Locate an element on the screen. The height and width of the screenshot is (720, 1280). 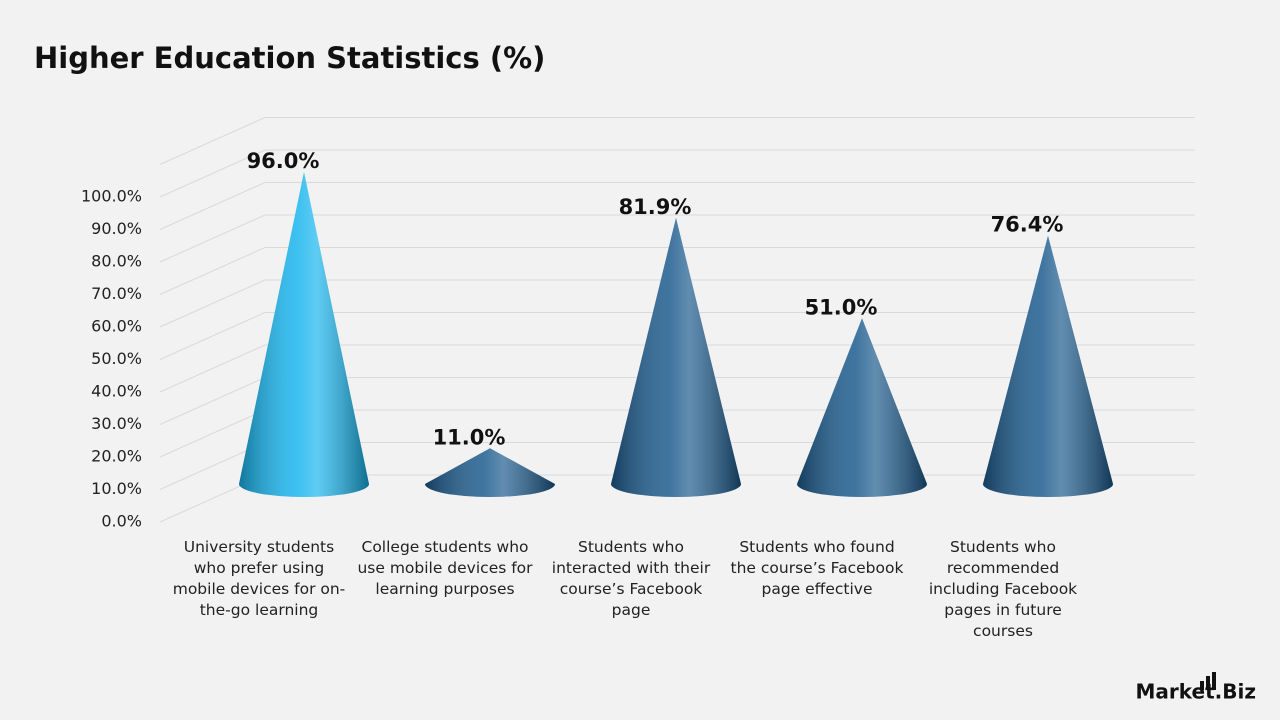
value-label: 76.4% is located at coordinates (1027, 225).